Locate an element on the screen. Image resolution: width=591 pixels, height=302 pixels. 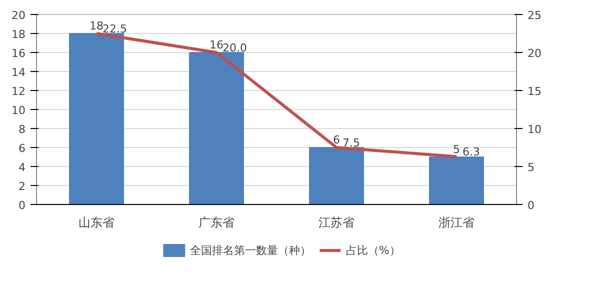
y-tick-label: 0 is located at coordinates (22, 205).